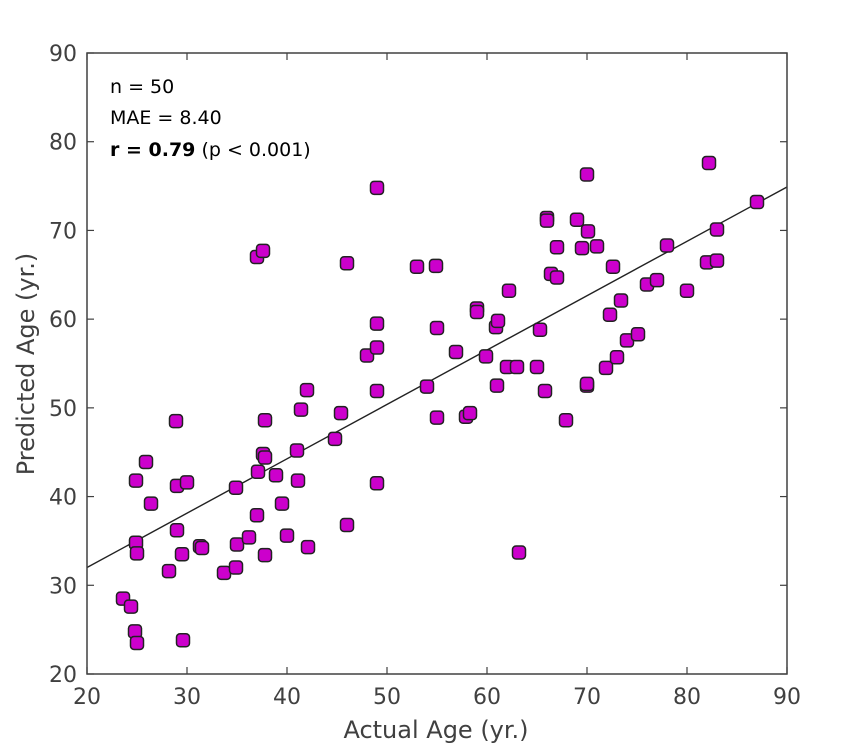  Describe the element at coordinates (63, 586) in the screenshot. I see `y-tick-label: 30` at that location.